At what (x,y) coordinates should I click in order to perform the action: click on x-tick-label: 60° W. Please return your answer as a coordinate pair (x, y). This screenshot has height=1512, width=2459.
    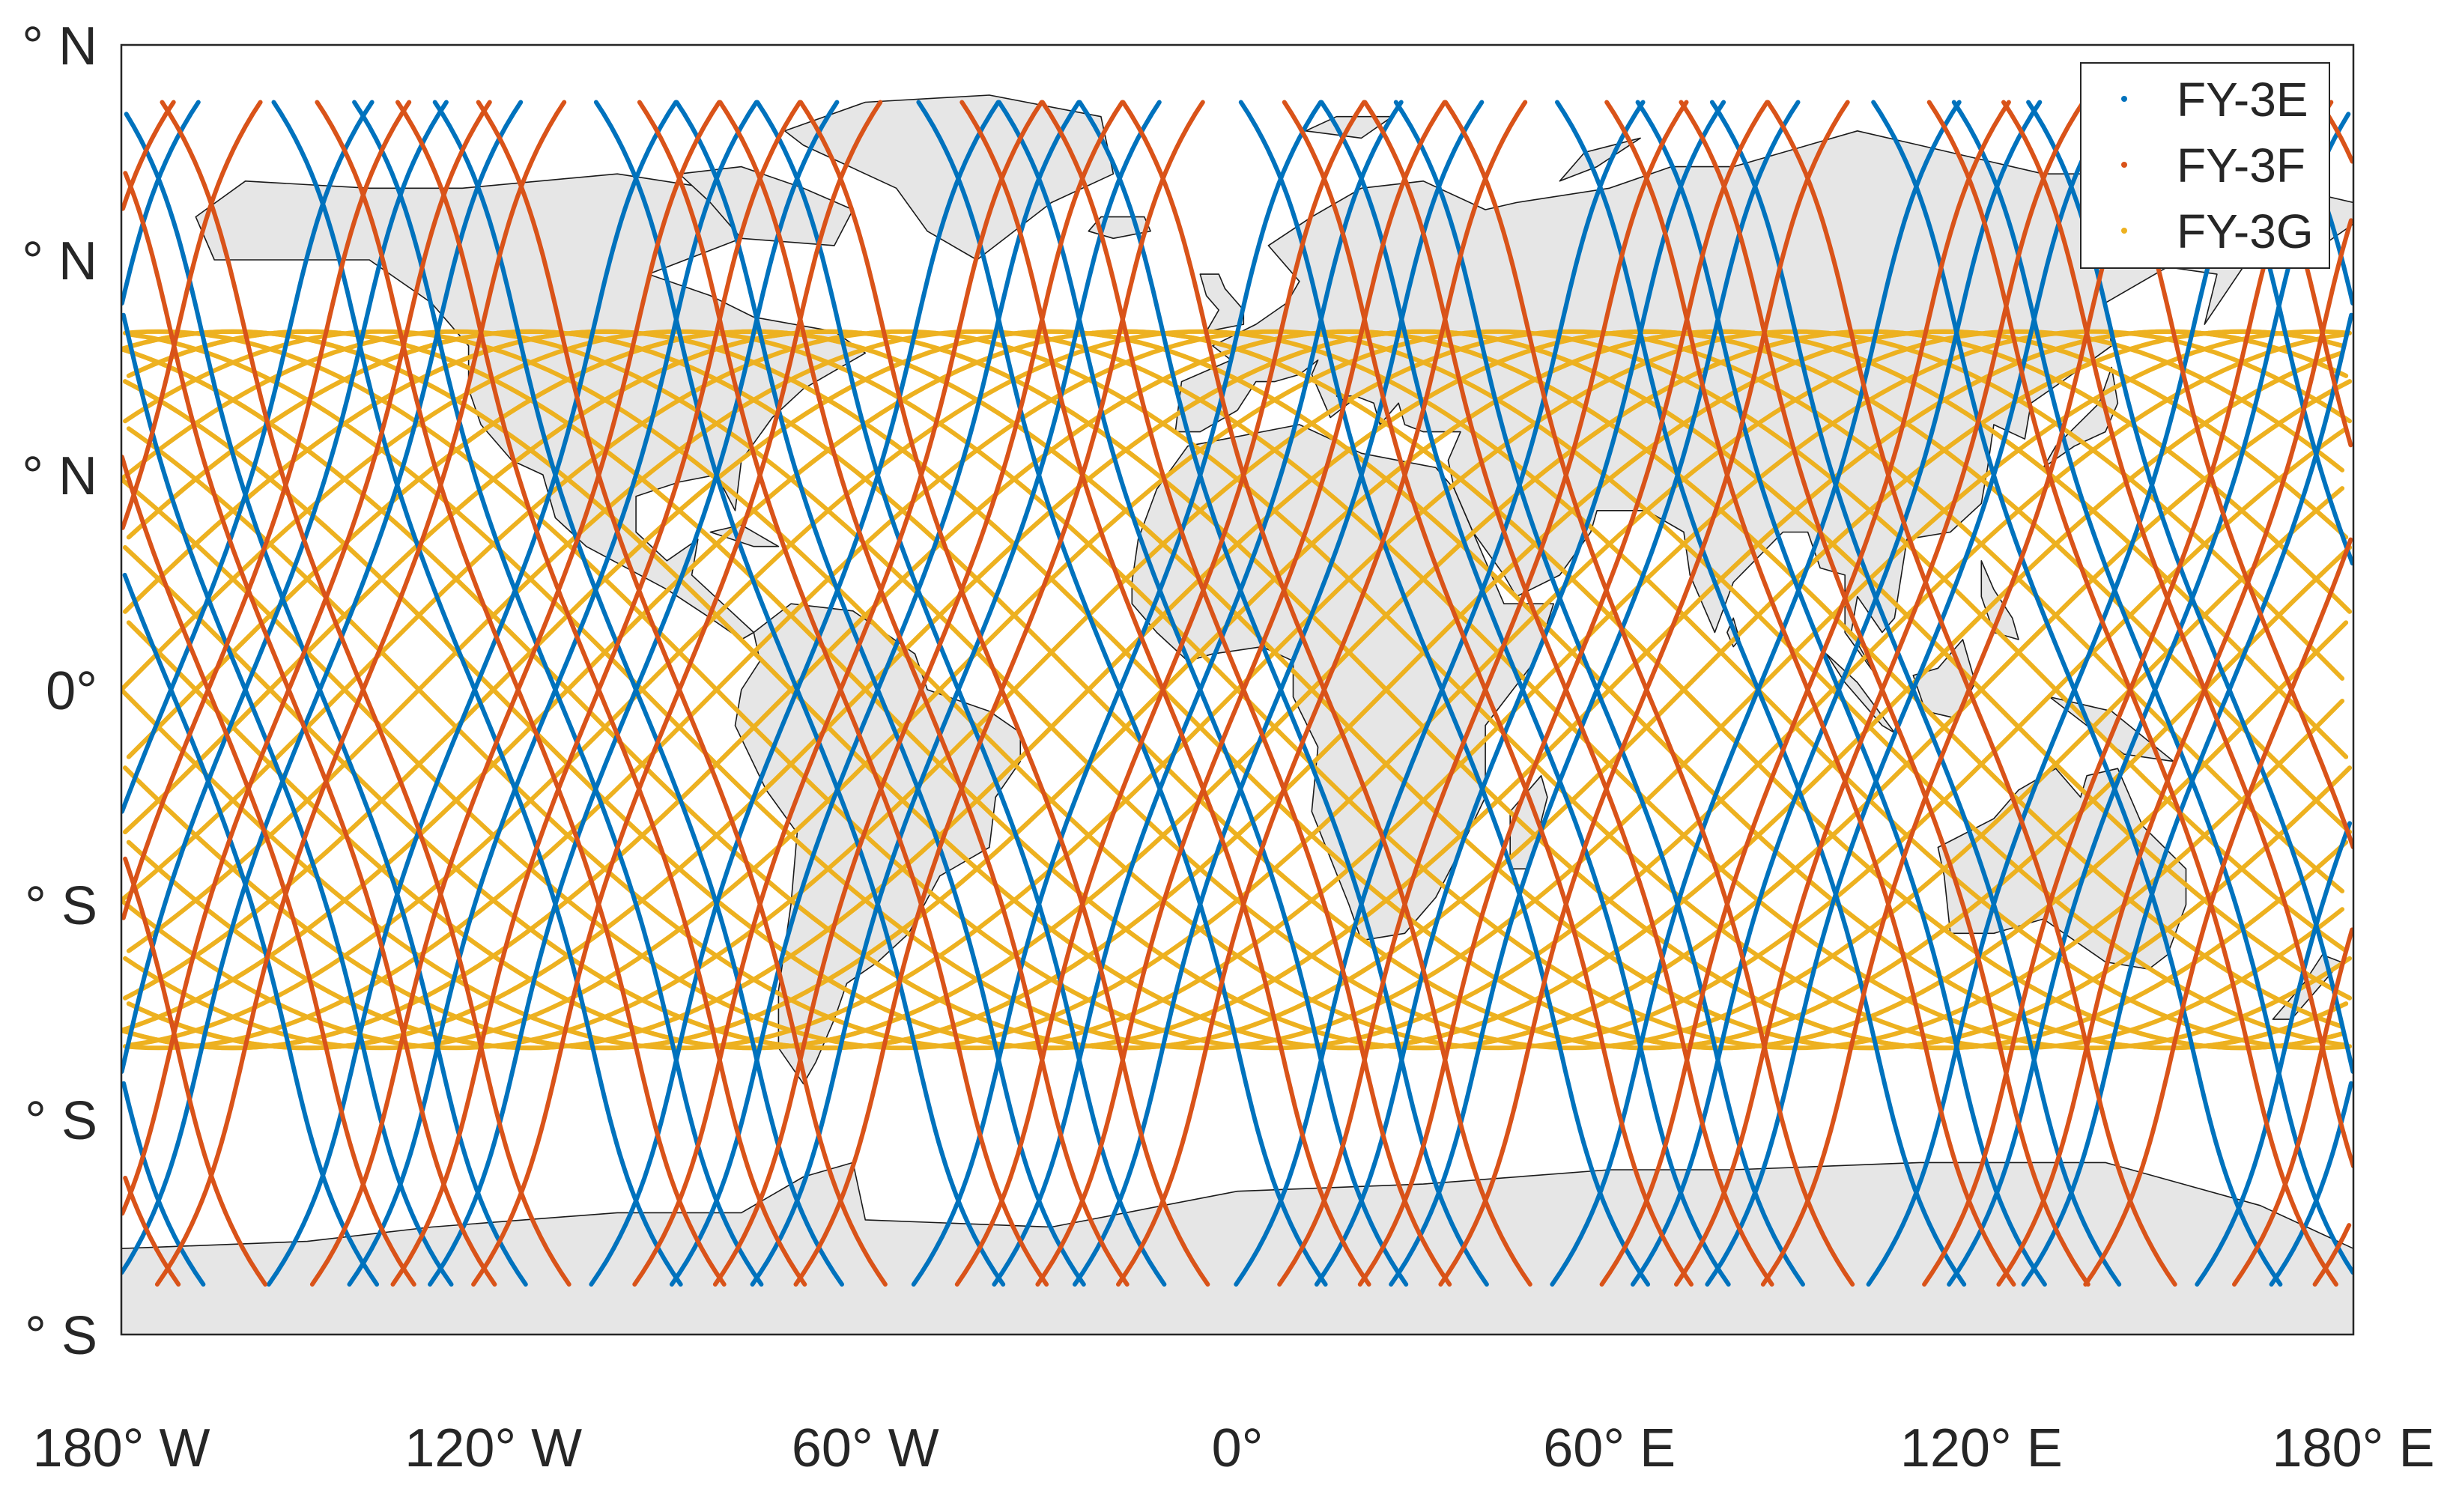
    Looking at the image, I should click on (866, 1448).